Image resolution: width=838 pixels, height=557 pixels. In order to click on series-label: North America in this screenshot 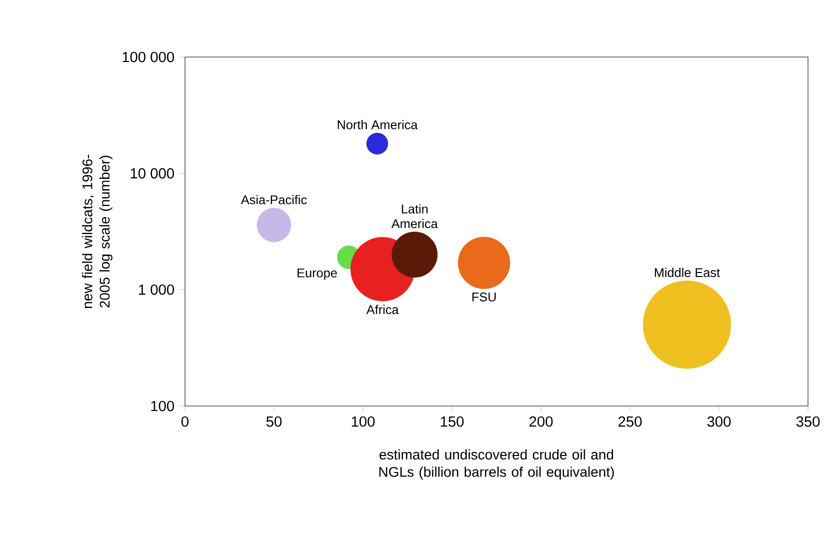, I will do `click(378, 125)`.